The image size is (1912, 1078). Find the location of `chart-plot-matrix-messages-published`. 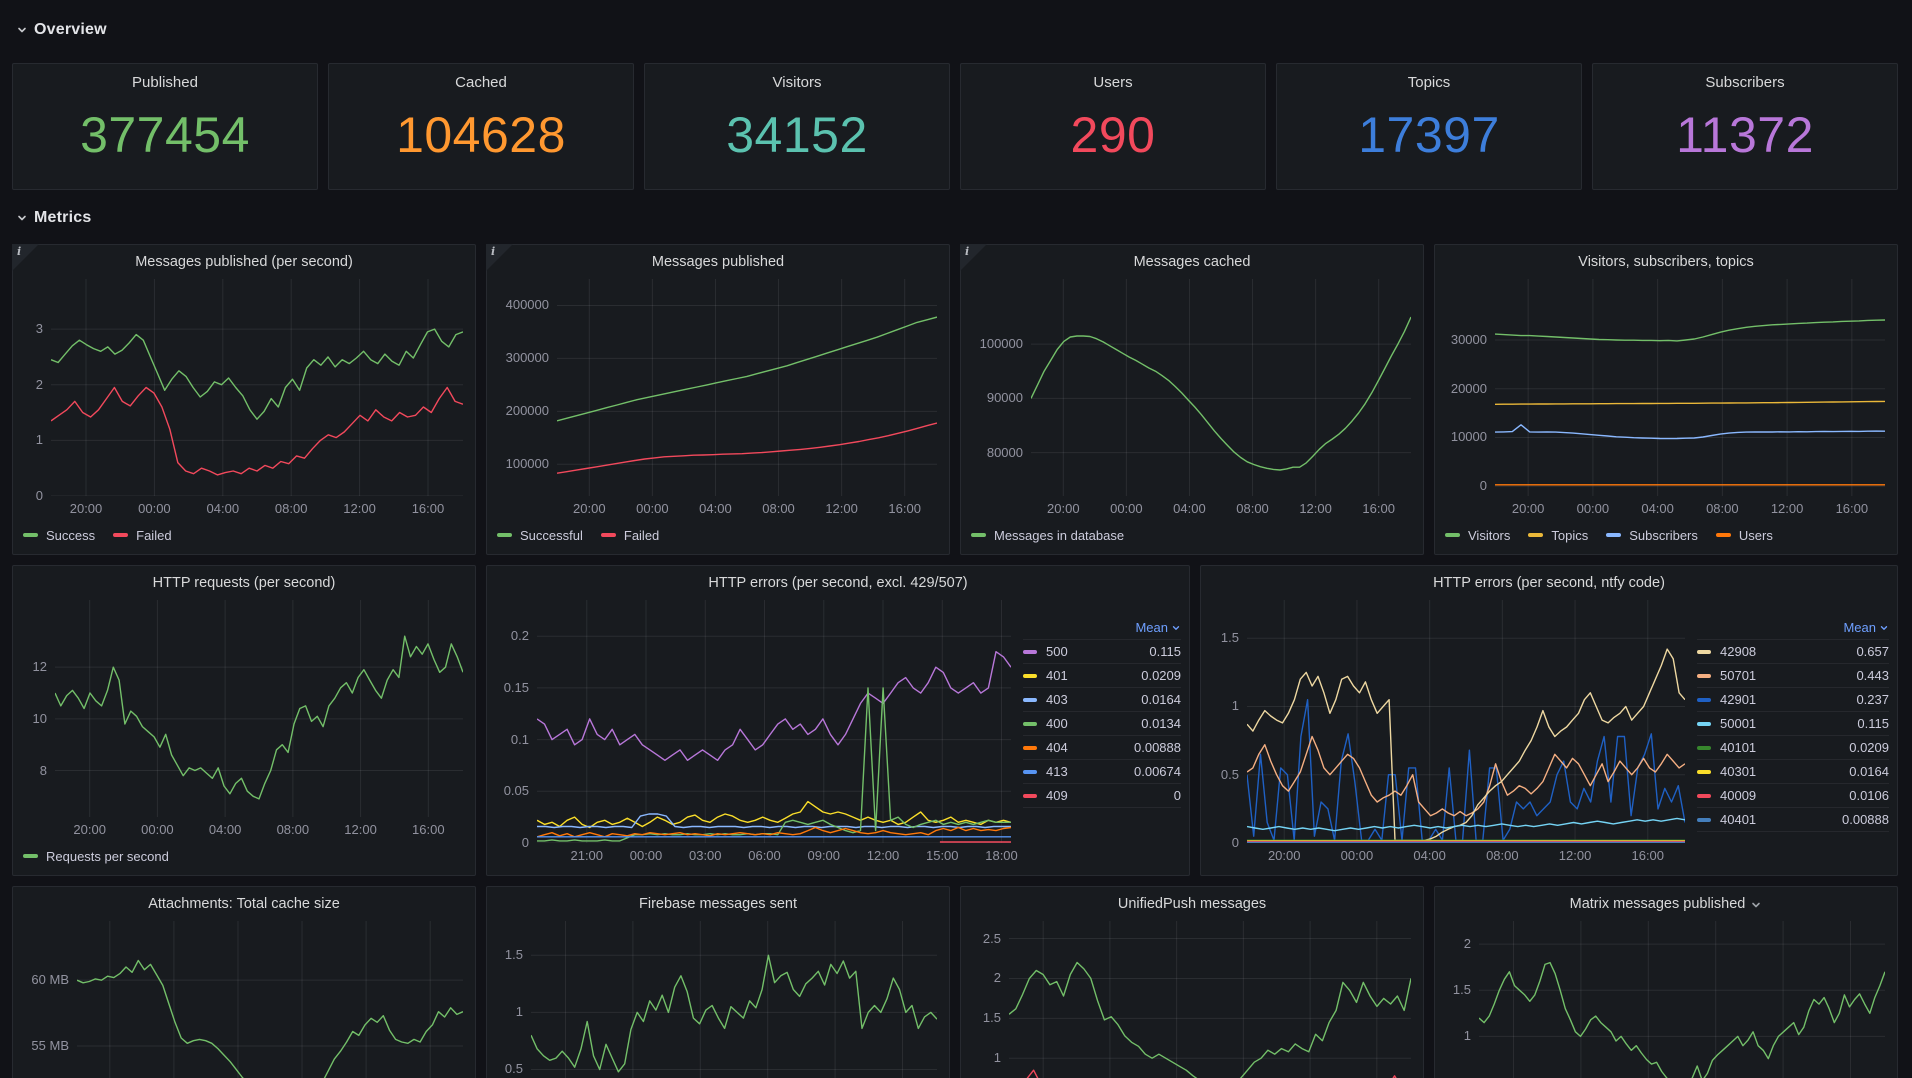

chart-plot-matrix-messages-published is located at coordinates (1682, 999).